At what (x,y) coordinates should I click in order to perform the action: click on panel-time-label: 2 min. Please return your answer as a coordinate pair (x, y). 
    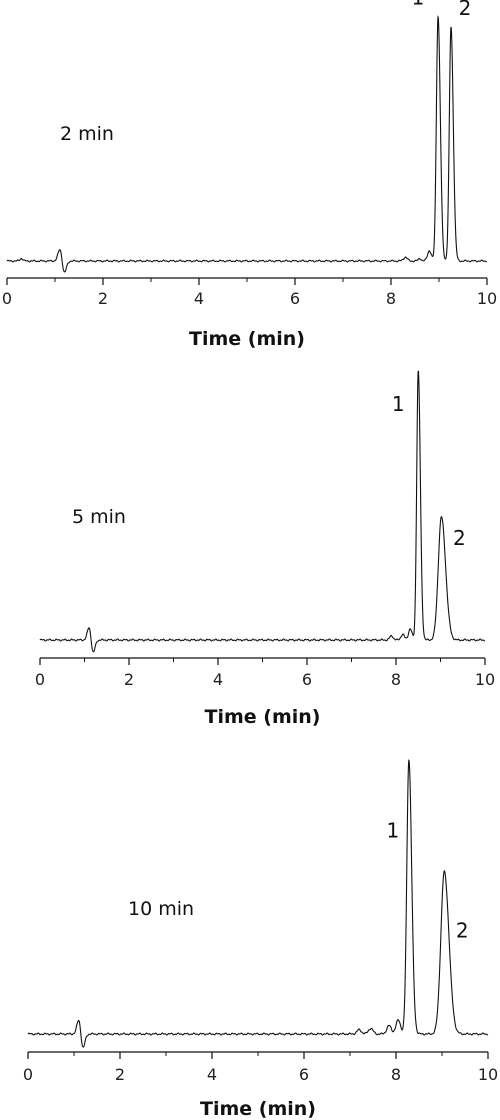
    Looking at the image, I should click on (87, 134).